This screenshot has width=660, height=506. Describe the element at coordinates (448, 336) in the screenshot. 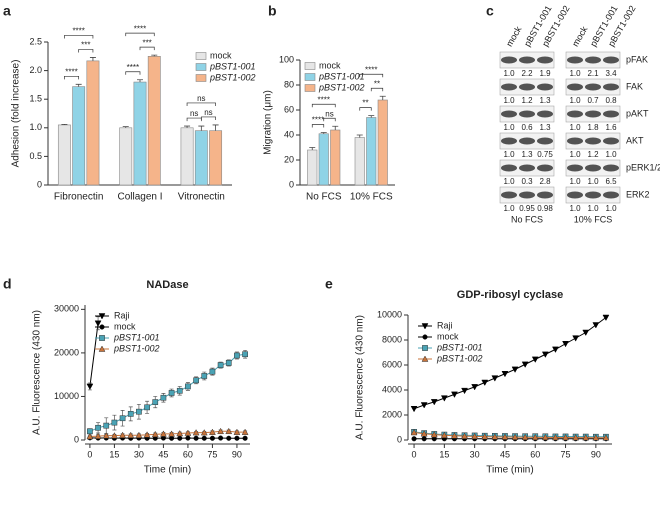

I see `legend-label: mock` at that location.